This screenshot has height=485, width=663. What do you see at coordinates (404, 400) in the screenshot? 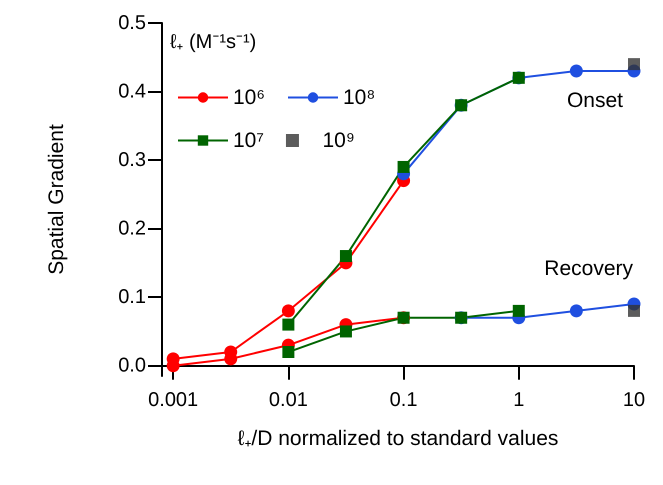
I see `x-tick-label: 0.1` at bounding box center [404, 400].